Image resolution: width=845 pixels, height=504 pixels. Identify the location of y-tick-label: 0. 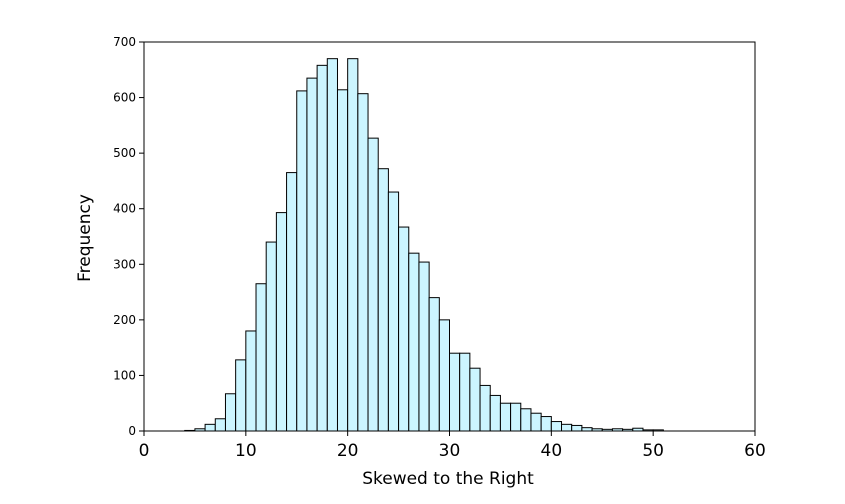
(132, 431).